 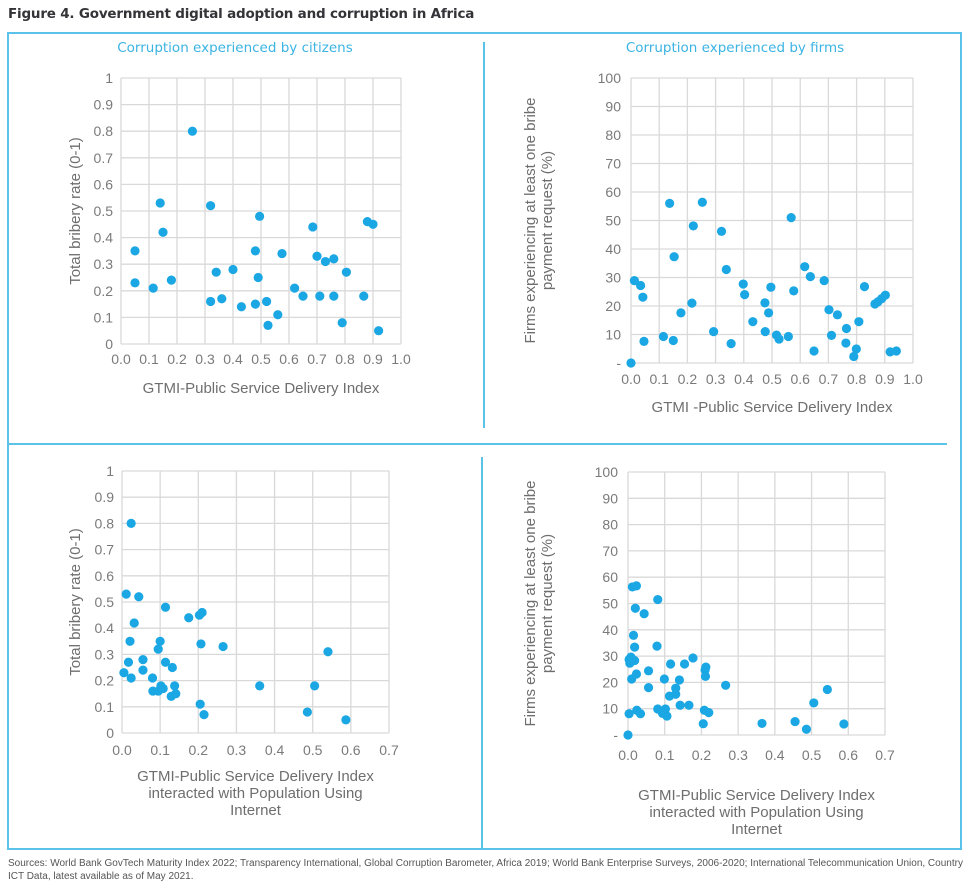 What do you see at coordinates (618, 363) in the screenshot?
I see `y-tick-label: -` at bounding box center [618, 363].